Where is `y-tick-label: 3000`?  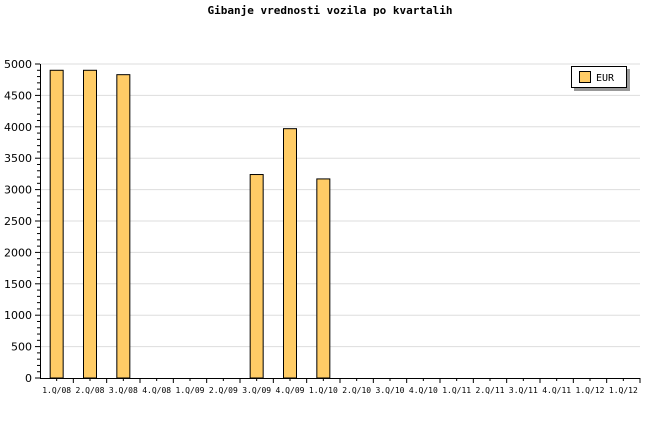
y-tick-label: 3000 is located at coordinates (18, 190).